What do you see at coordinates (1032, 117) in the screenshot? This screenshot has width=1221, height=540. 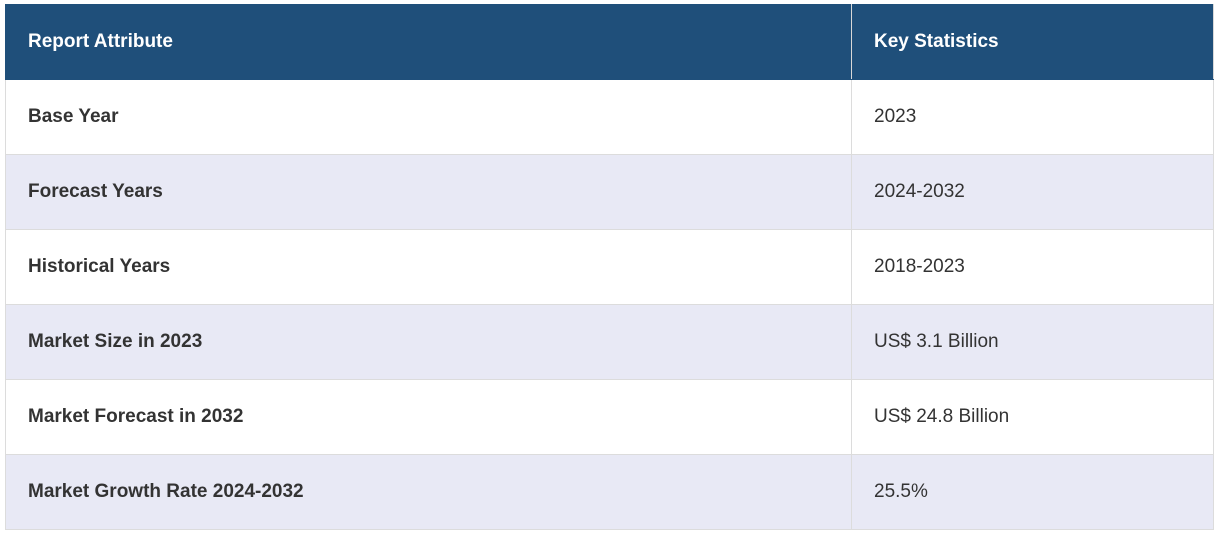 I see `statistic-cell: 2023` at bounding box center [1032, 117].